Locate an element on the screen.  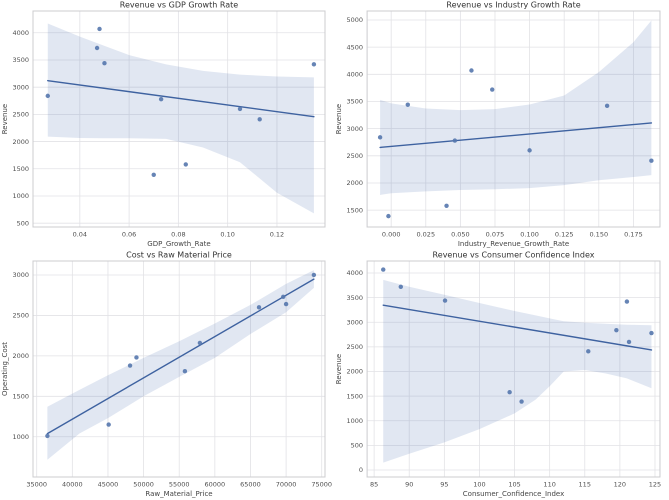
x-tick-label: 0.075 is located at coordinates (495, 235).